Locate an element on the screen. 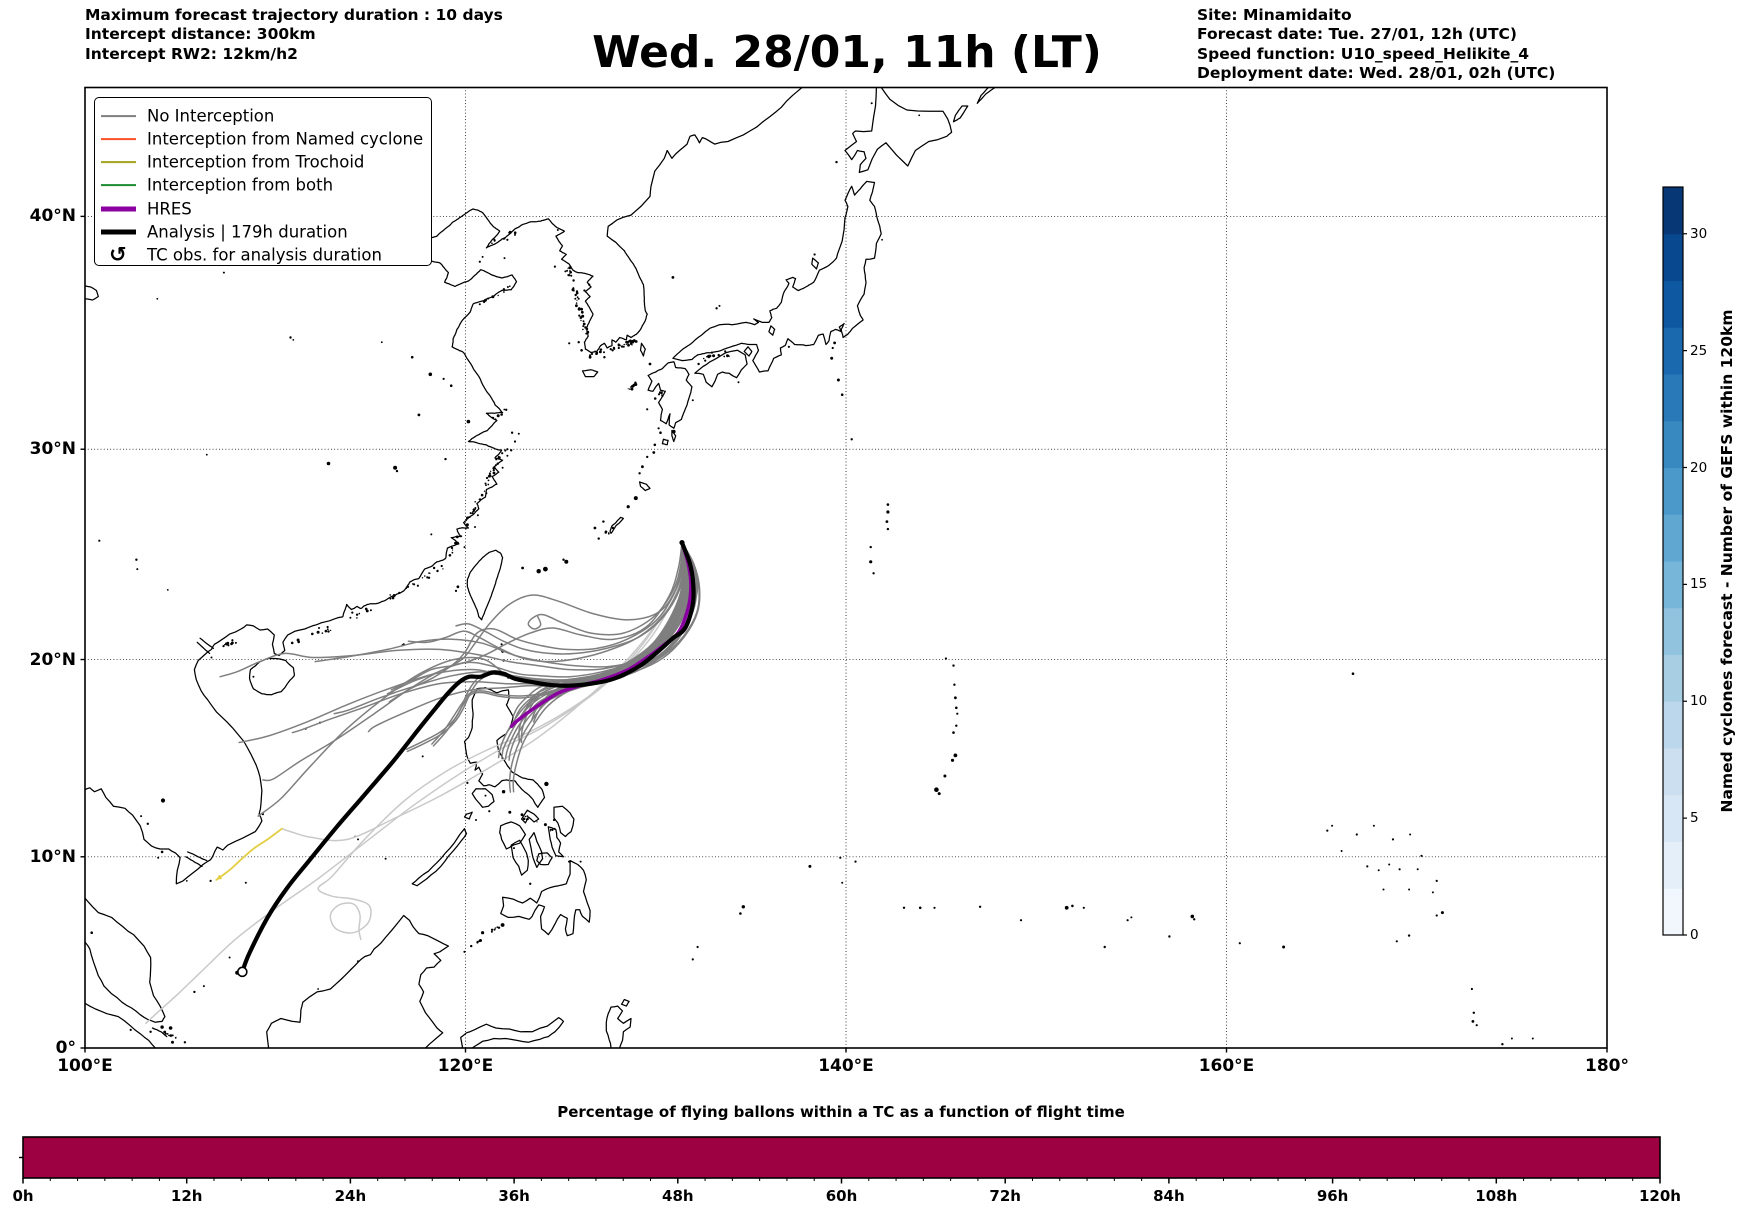 The width and height of the screenshot is (1748, 1213). bottom-chart-tick-label-36: 36h is located at coordinates (514, 1196).